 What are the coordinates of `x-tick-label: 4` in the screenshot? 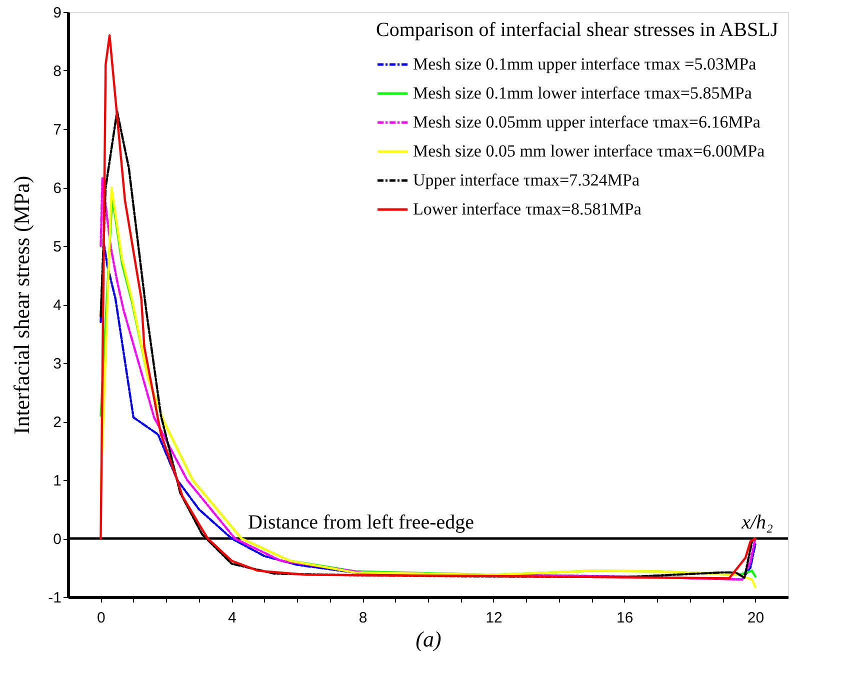 It's located at (232, 618).